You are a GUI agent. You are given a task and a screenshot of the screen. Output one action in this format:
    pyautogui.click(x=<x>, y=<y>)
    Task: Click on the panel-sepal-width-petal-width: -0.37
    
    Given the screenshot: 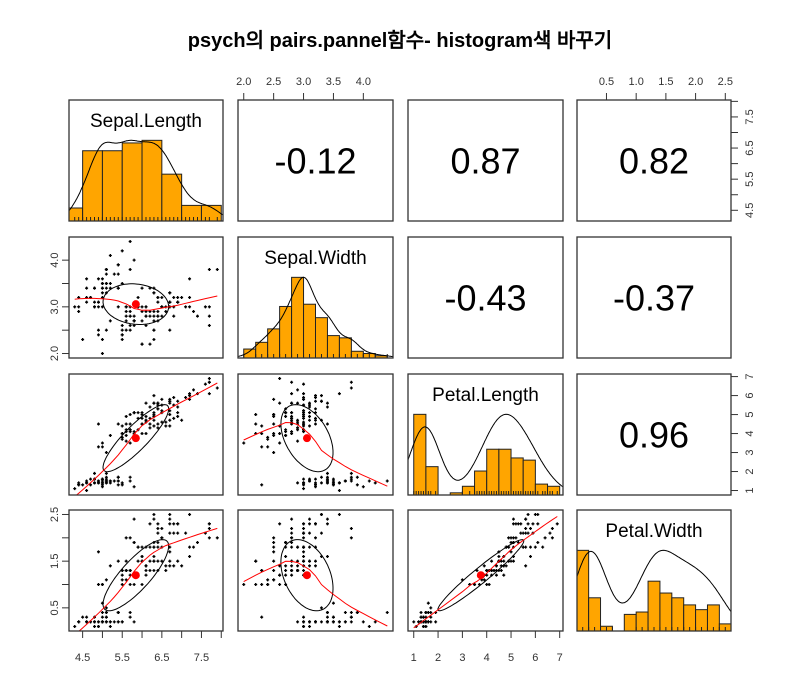 What is the action you would take?
    pyautogui.click(x=654, y=297)
    